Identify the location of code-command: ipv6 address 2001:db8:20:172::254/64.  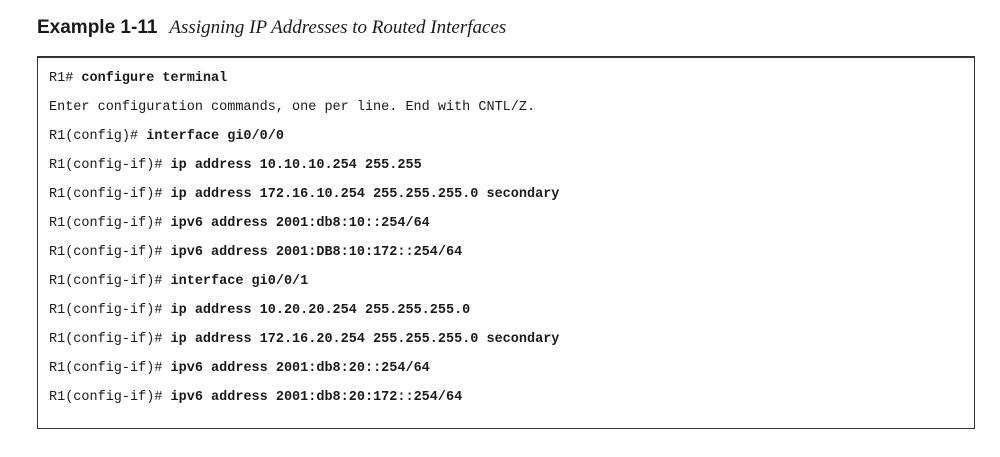
(316, 397).